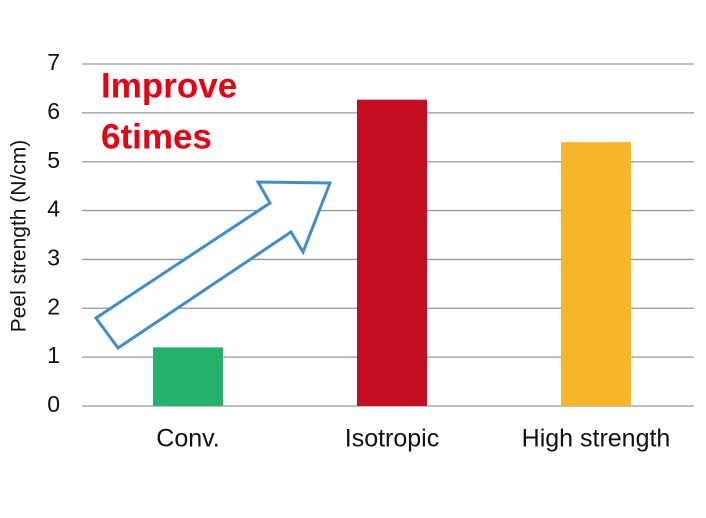 This screenshot has width=706, height=518. What do you see at coordinates (213, 265) in the screenshot?
I see `improvement-arrow` at bounding box center [213, 265].